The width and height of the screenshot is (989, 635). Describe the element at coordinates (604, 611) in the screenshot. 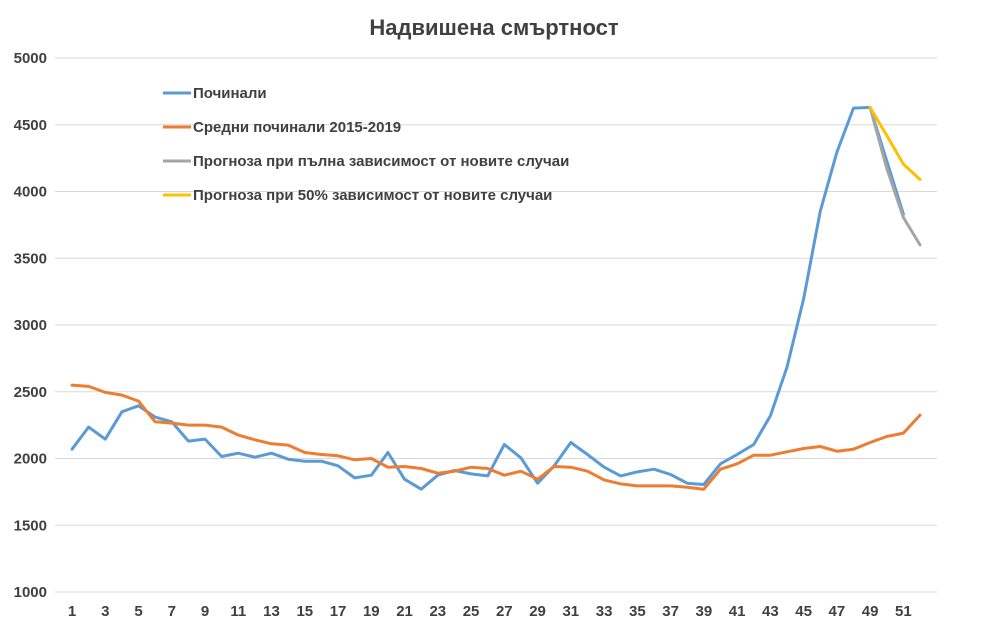

I see `x-tick-label: 33` at that location.